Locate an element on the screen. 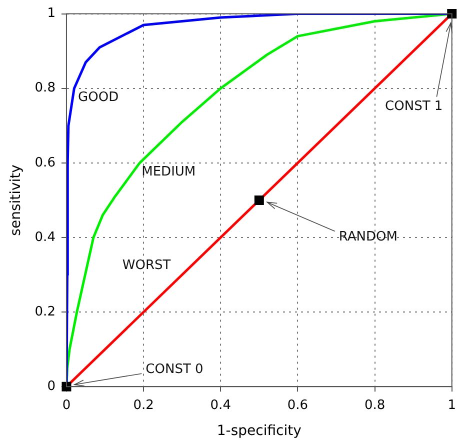 The width and height of the screenshot is (462, 446). series-label: GOOD is located at coordinates (98, 98).